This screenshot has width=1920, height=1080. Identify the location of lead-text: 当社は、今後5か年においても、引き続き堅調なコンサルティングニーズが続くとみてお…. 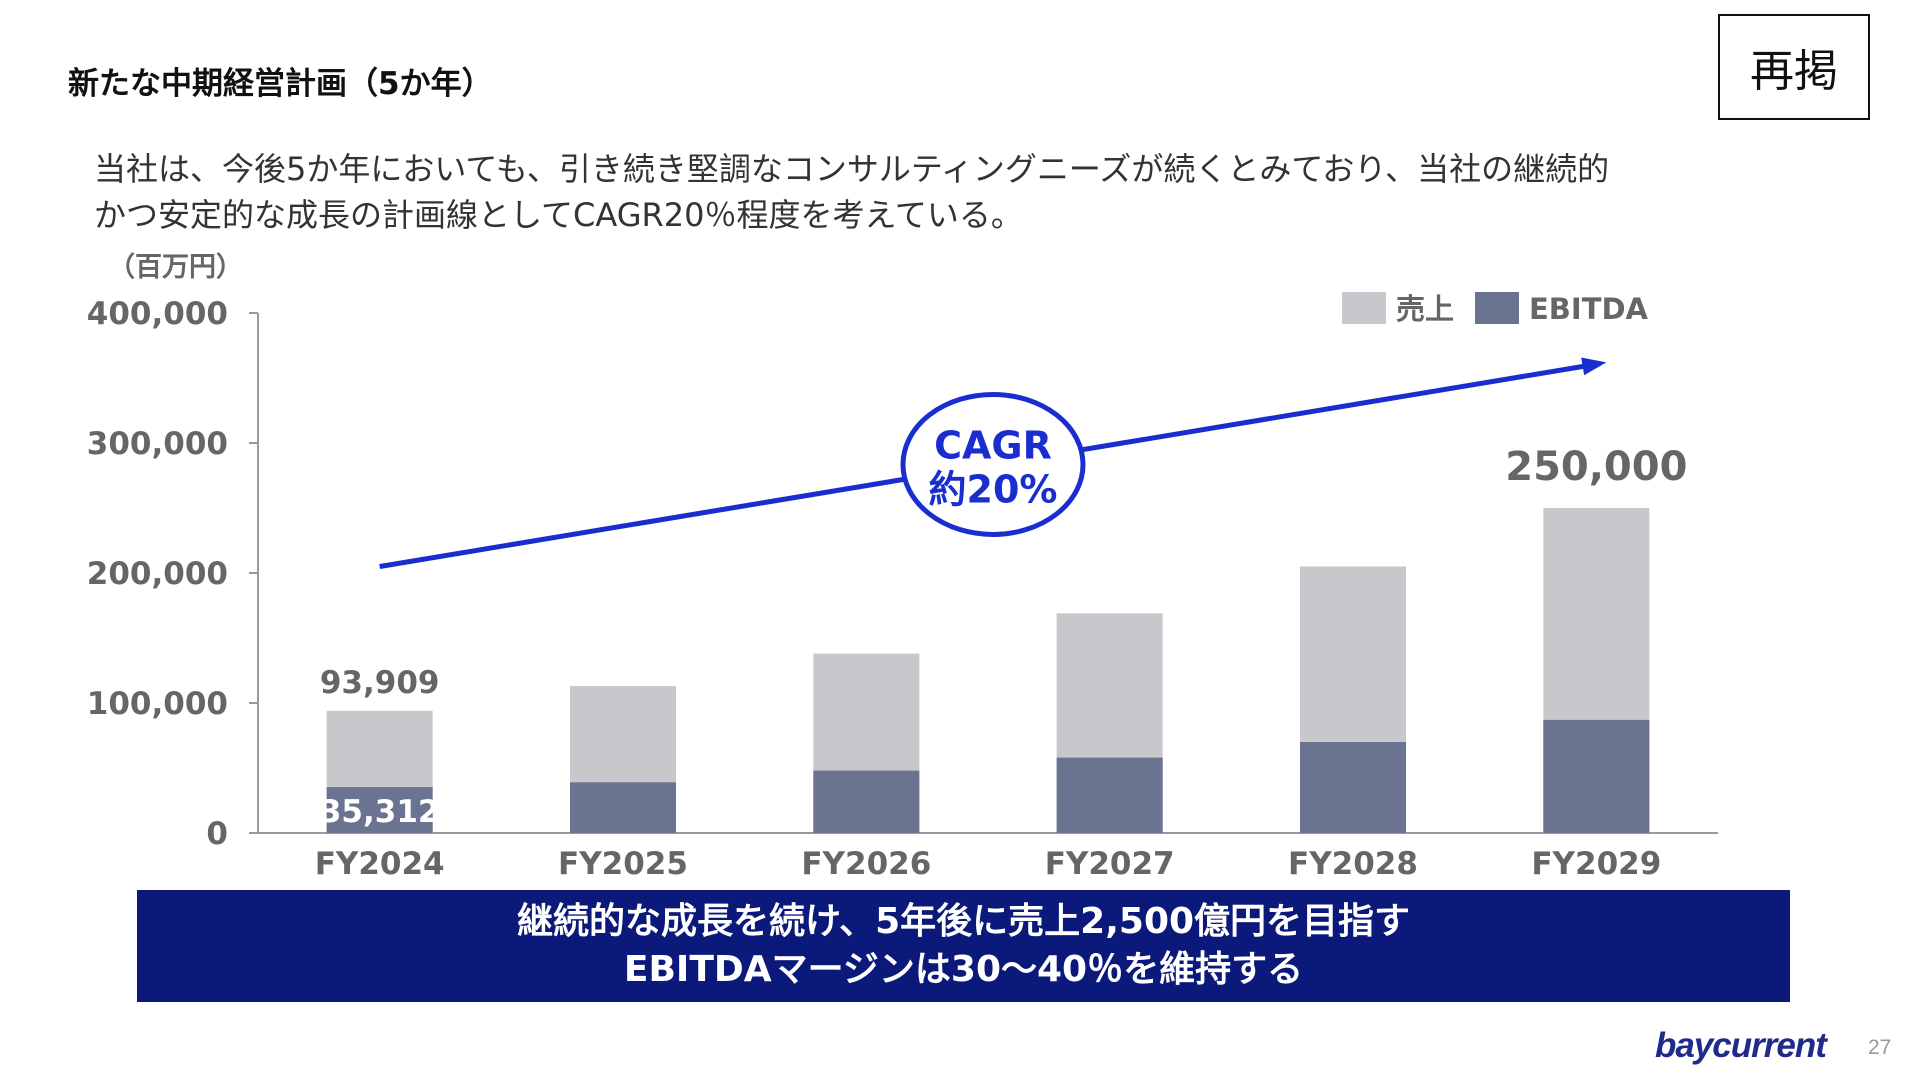
(989, 192).